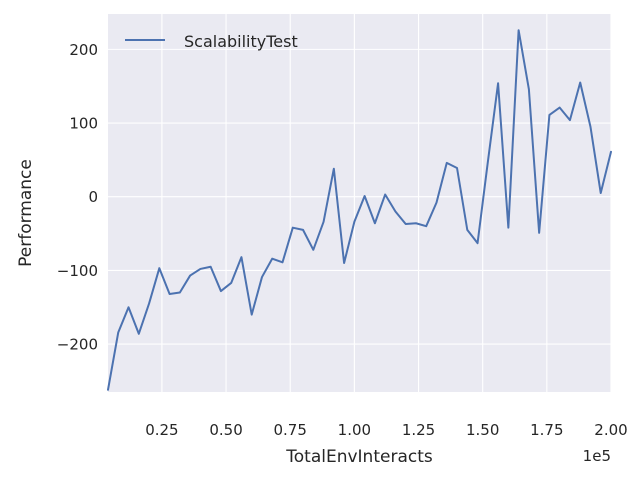  What do you see at coordinates (610, 430) in the screenshot?
I see `x-tick-label: 2.00` at bounding box center [610, 430].